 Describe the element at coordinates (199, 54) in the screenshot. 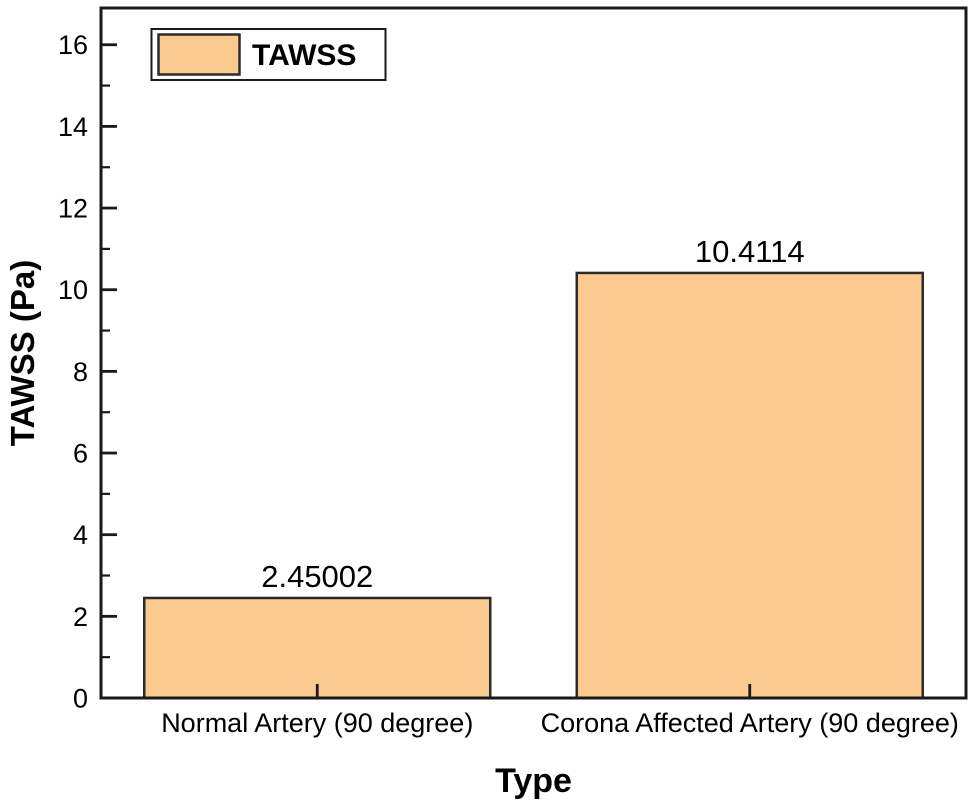

I see `legend-swatch` at that location.